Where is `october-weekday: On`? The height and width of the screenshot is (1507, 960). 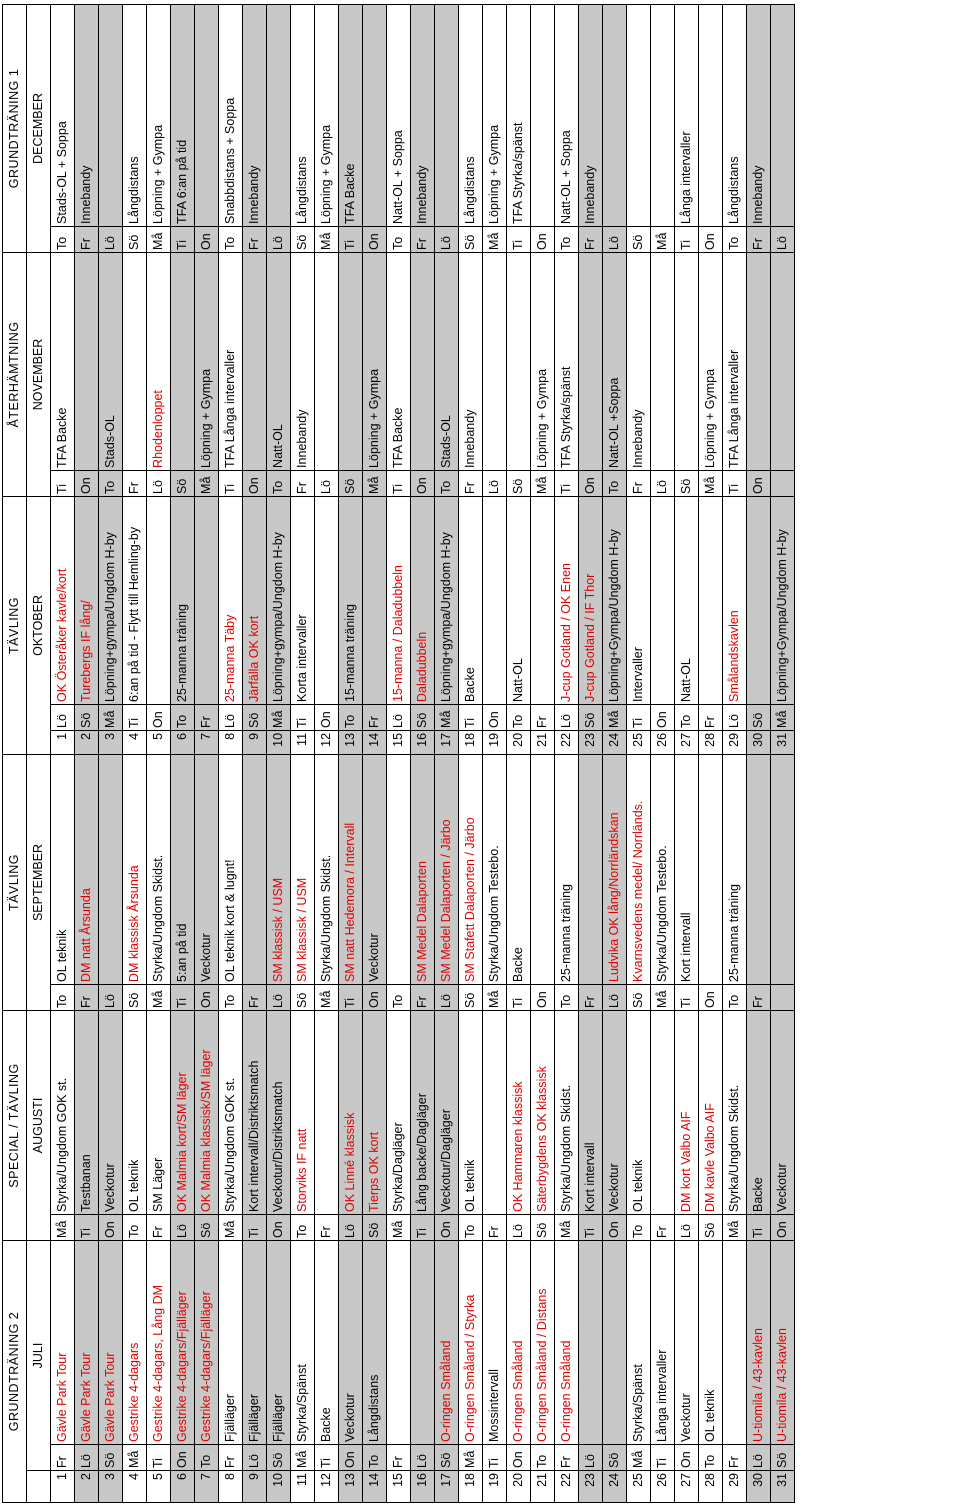 october-weekday: On is located at coordinates (662, 717).